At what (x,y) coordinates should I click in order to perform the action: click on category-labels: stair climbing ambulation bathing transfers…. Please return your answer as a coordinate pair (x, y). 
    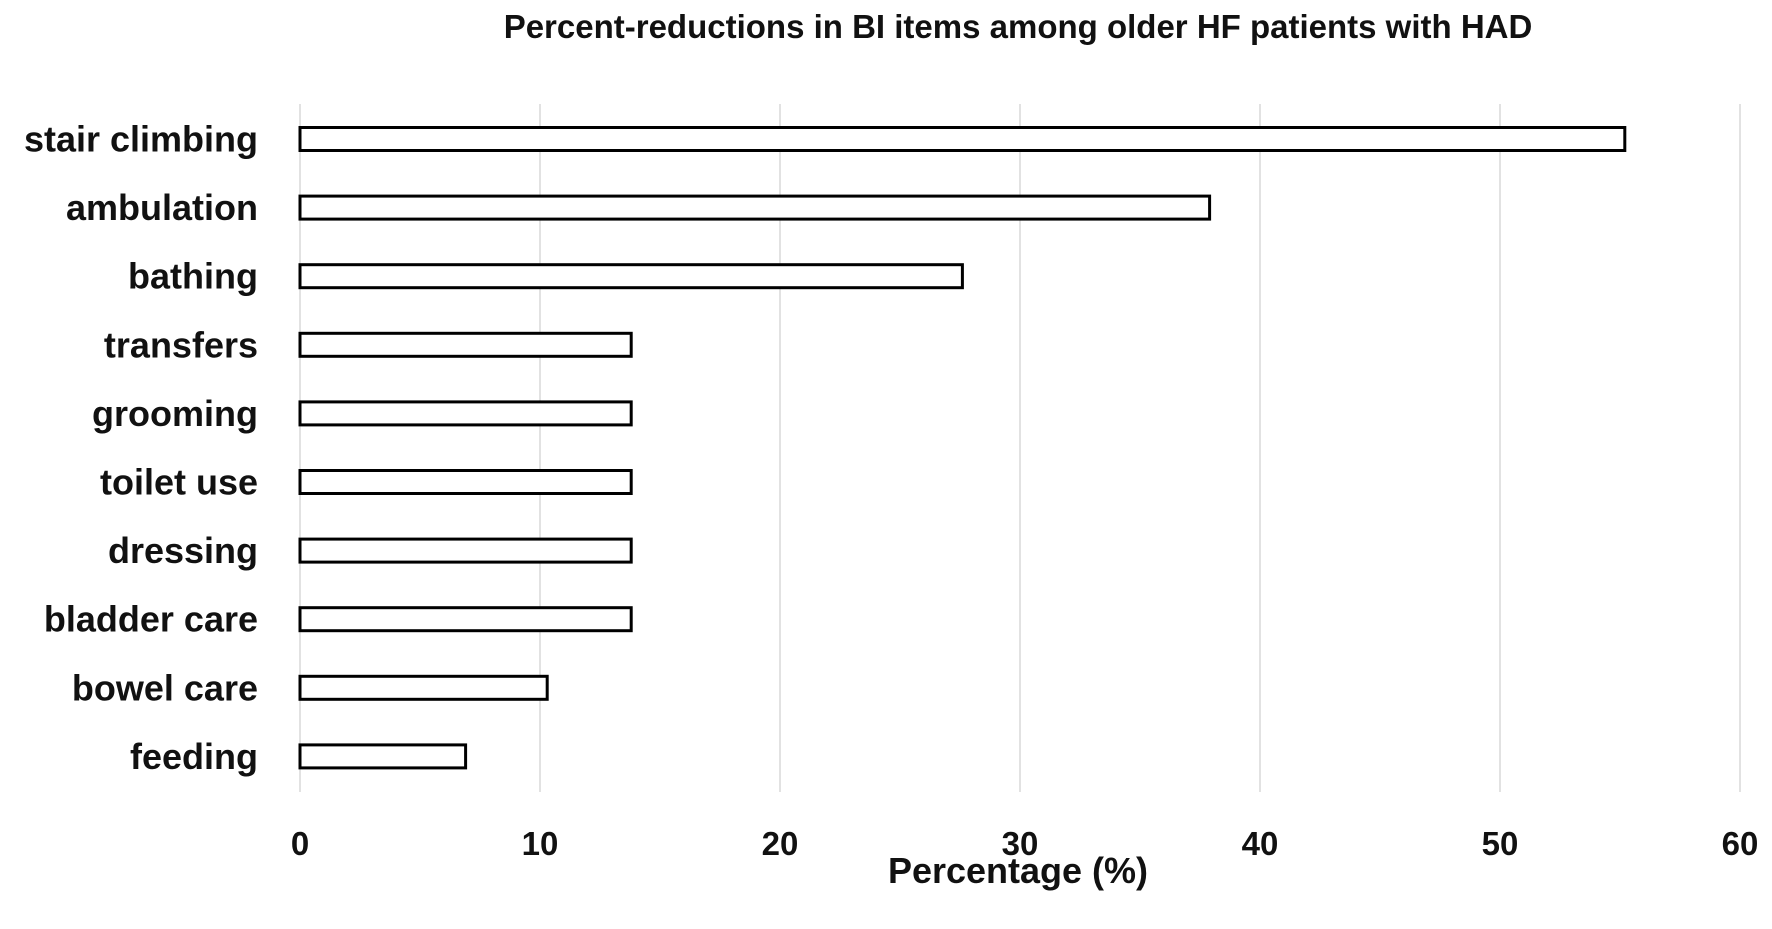
    Looking at the image, I should click on (141, 448).